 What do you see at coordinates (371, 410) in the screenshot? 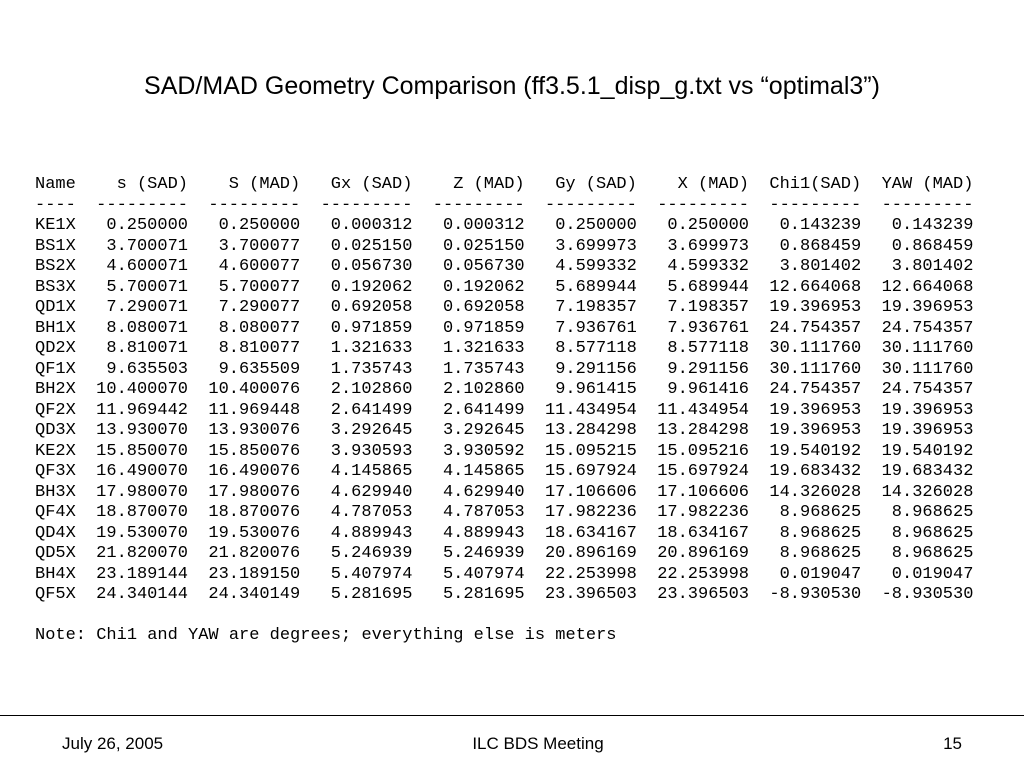
I see `cell: 2.641499` at bounding box center [371, 410].